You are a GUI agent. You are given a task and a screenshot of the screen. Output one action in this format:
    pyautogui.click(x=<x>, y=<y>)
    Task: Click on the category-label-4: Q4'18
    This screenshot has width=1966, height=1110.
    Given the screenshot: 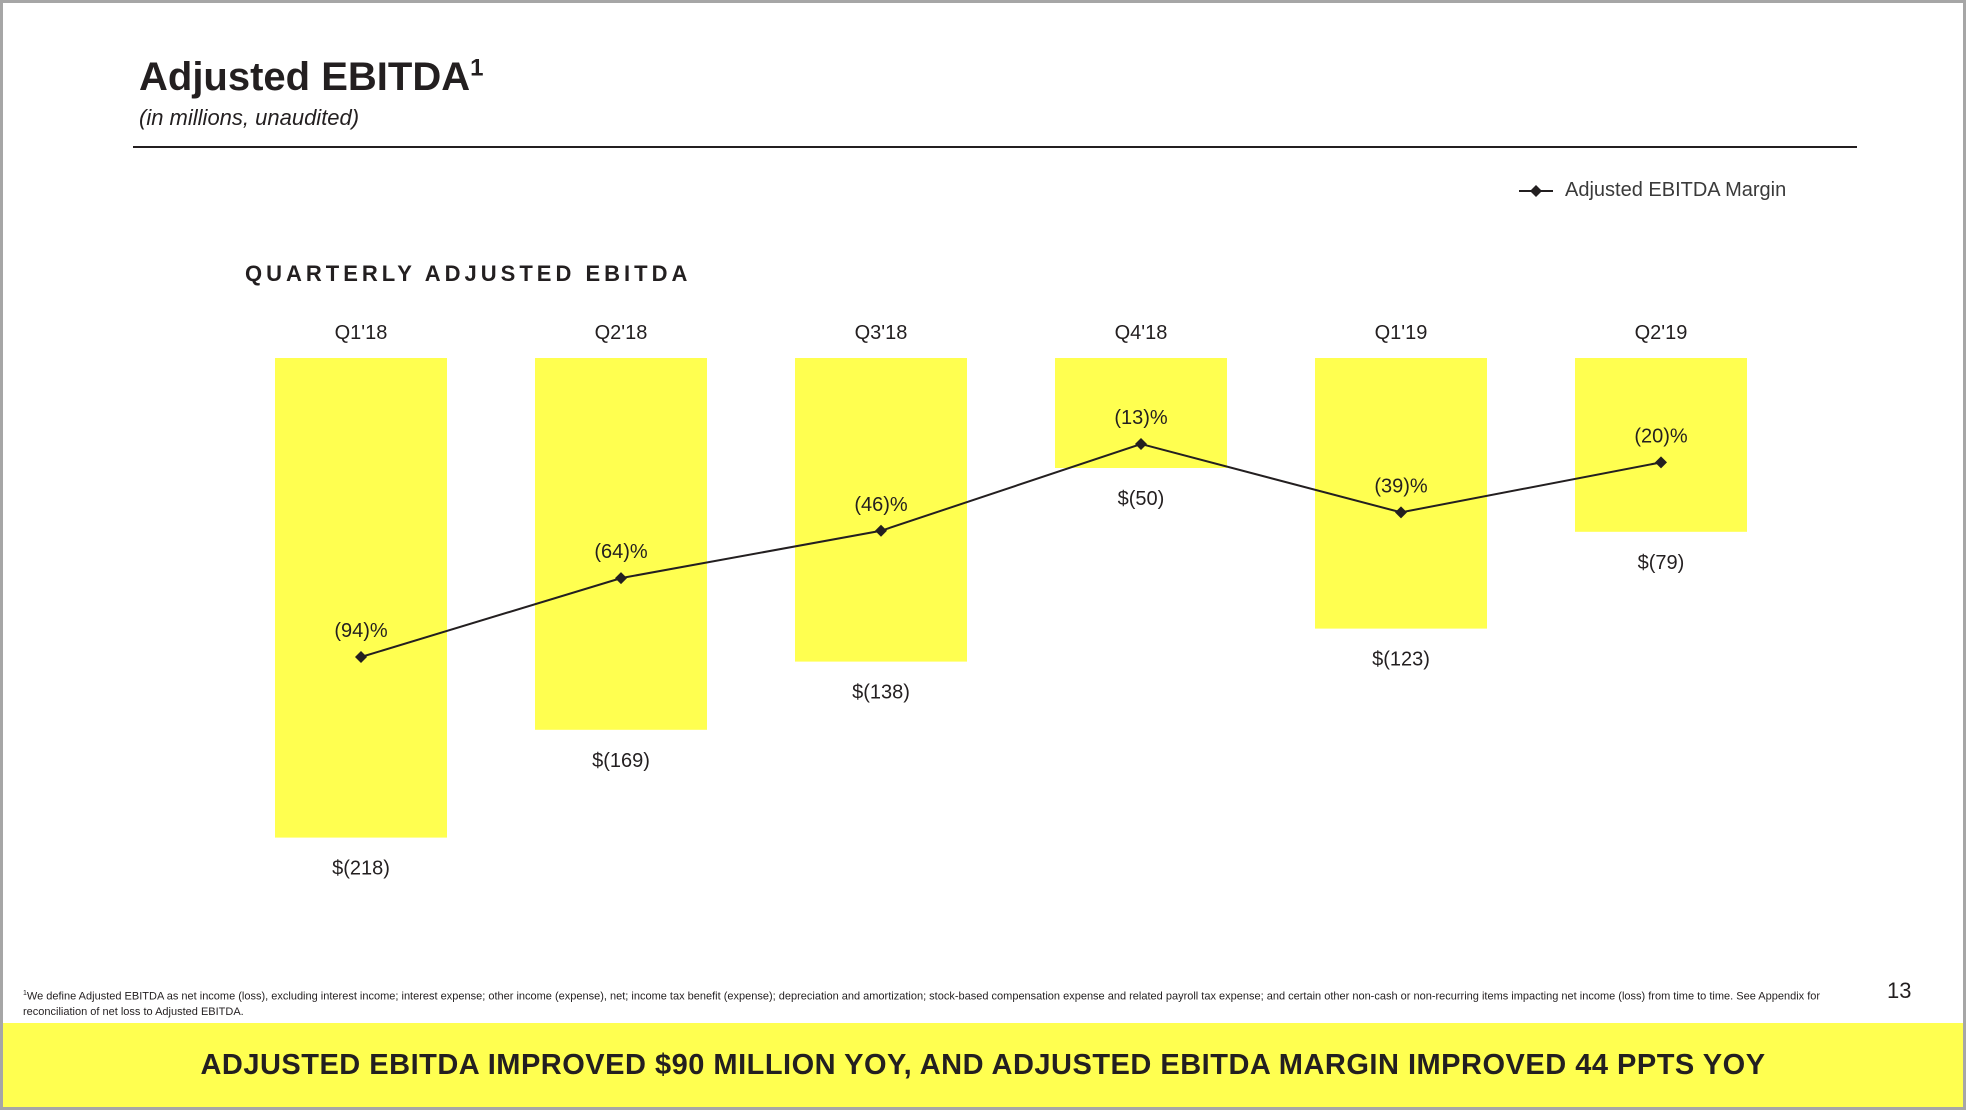 What is the action you would take?
    pyautogui.click(x=1141, y=333)
    